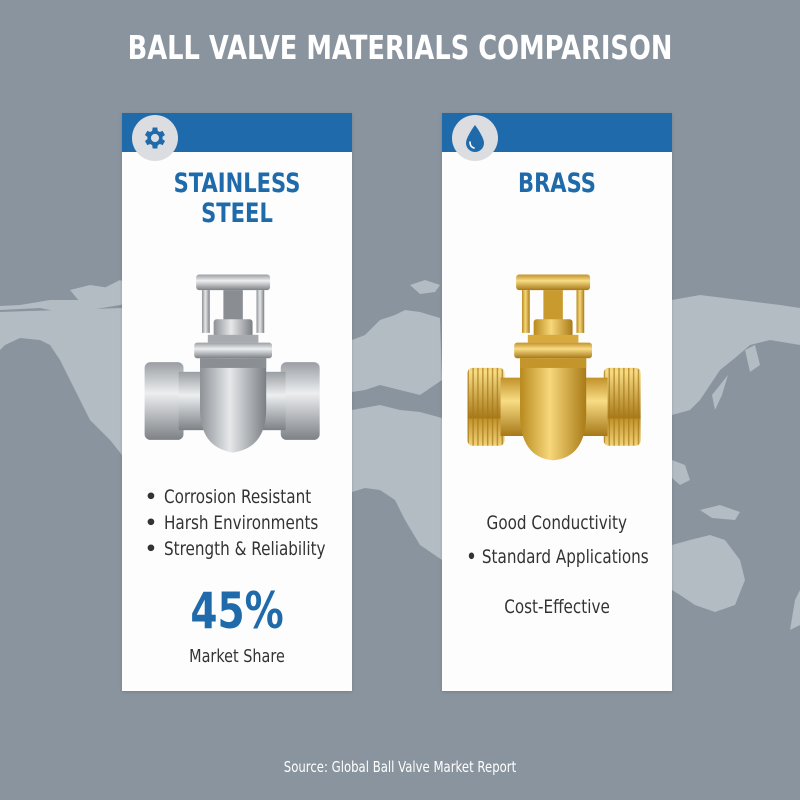  Describe the element at coordinates (557, 183) in the screenshot. I see `card-title: BRASS` at that location.